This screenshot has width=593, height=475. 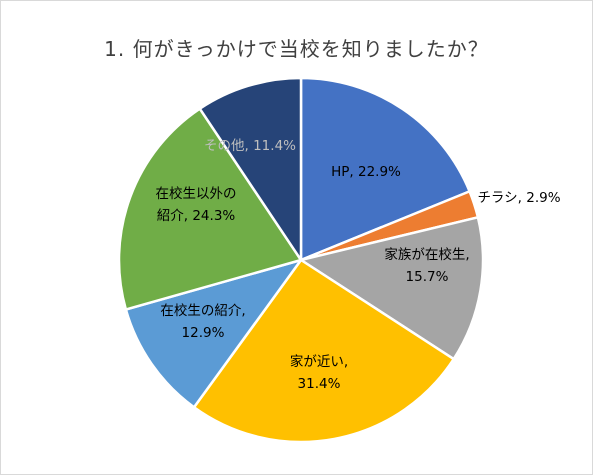 What do you see at coordinates (426, 254) in the screenshot?
I see `slice-label-line: 家族が在校生,` at bounding box center [426, 254].